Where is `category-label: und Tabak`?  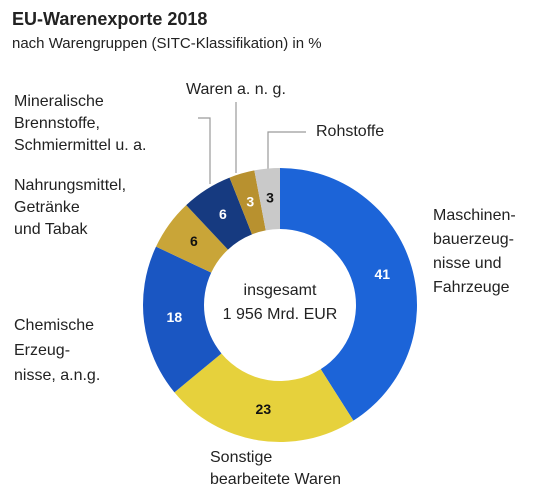 category-label: und Tabak is located at coordinates (51, 229).